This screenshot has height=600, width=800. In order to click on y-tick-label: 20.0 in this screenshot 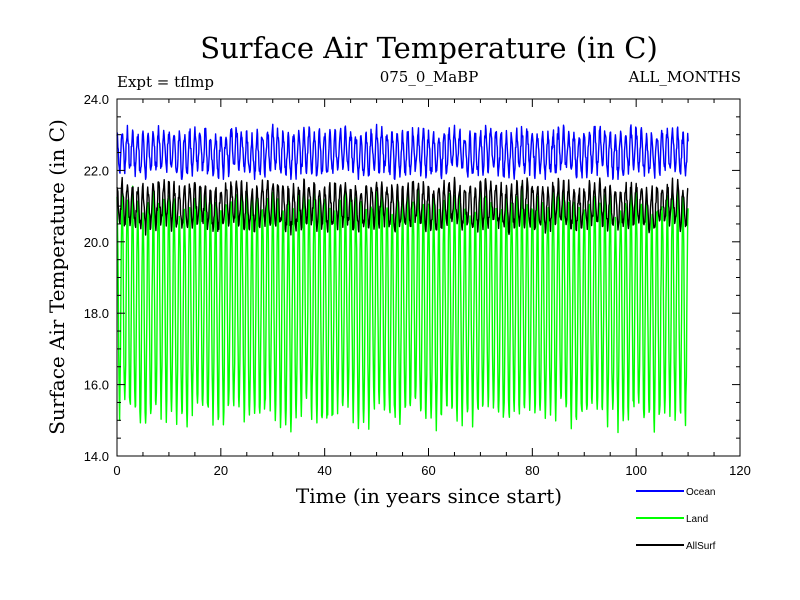, I will do `click(96, 242)`.